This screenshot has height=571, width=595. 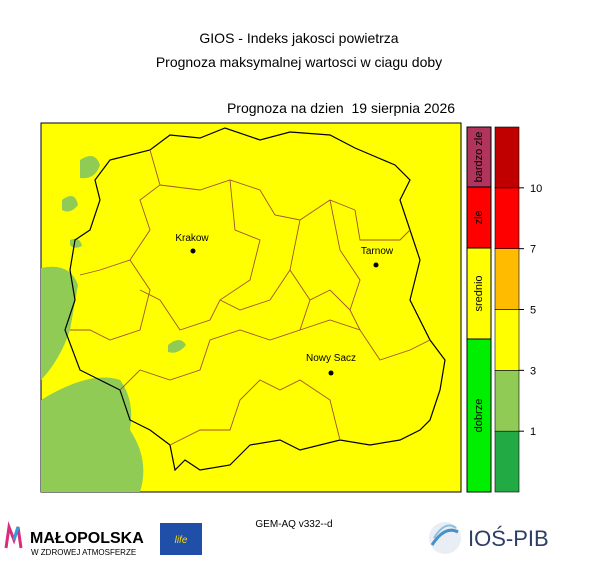 What do you see at coordinates (298, 38) in the screenshot?
I see `title: GIOS - Indeks jakosci powietrza` at bounding box center [298, 38].